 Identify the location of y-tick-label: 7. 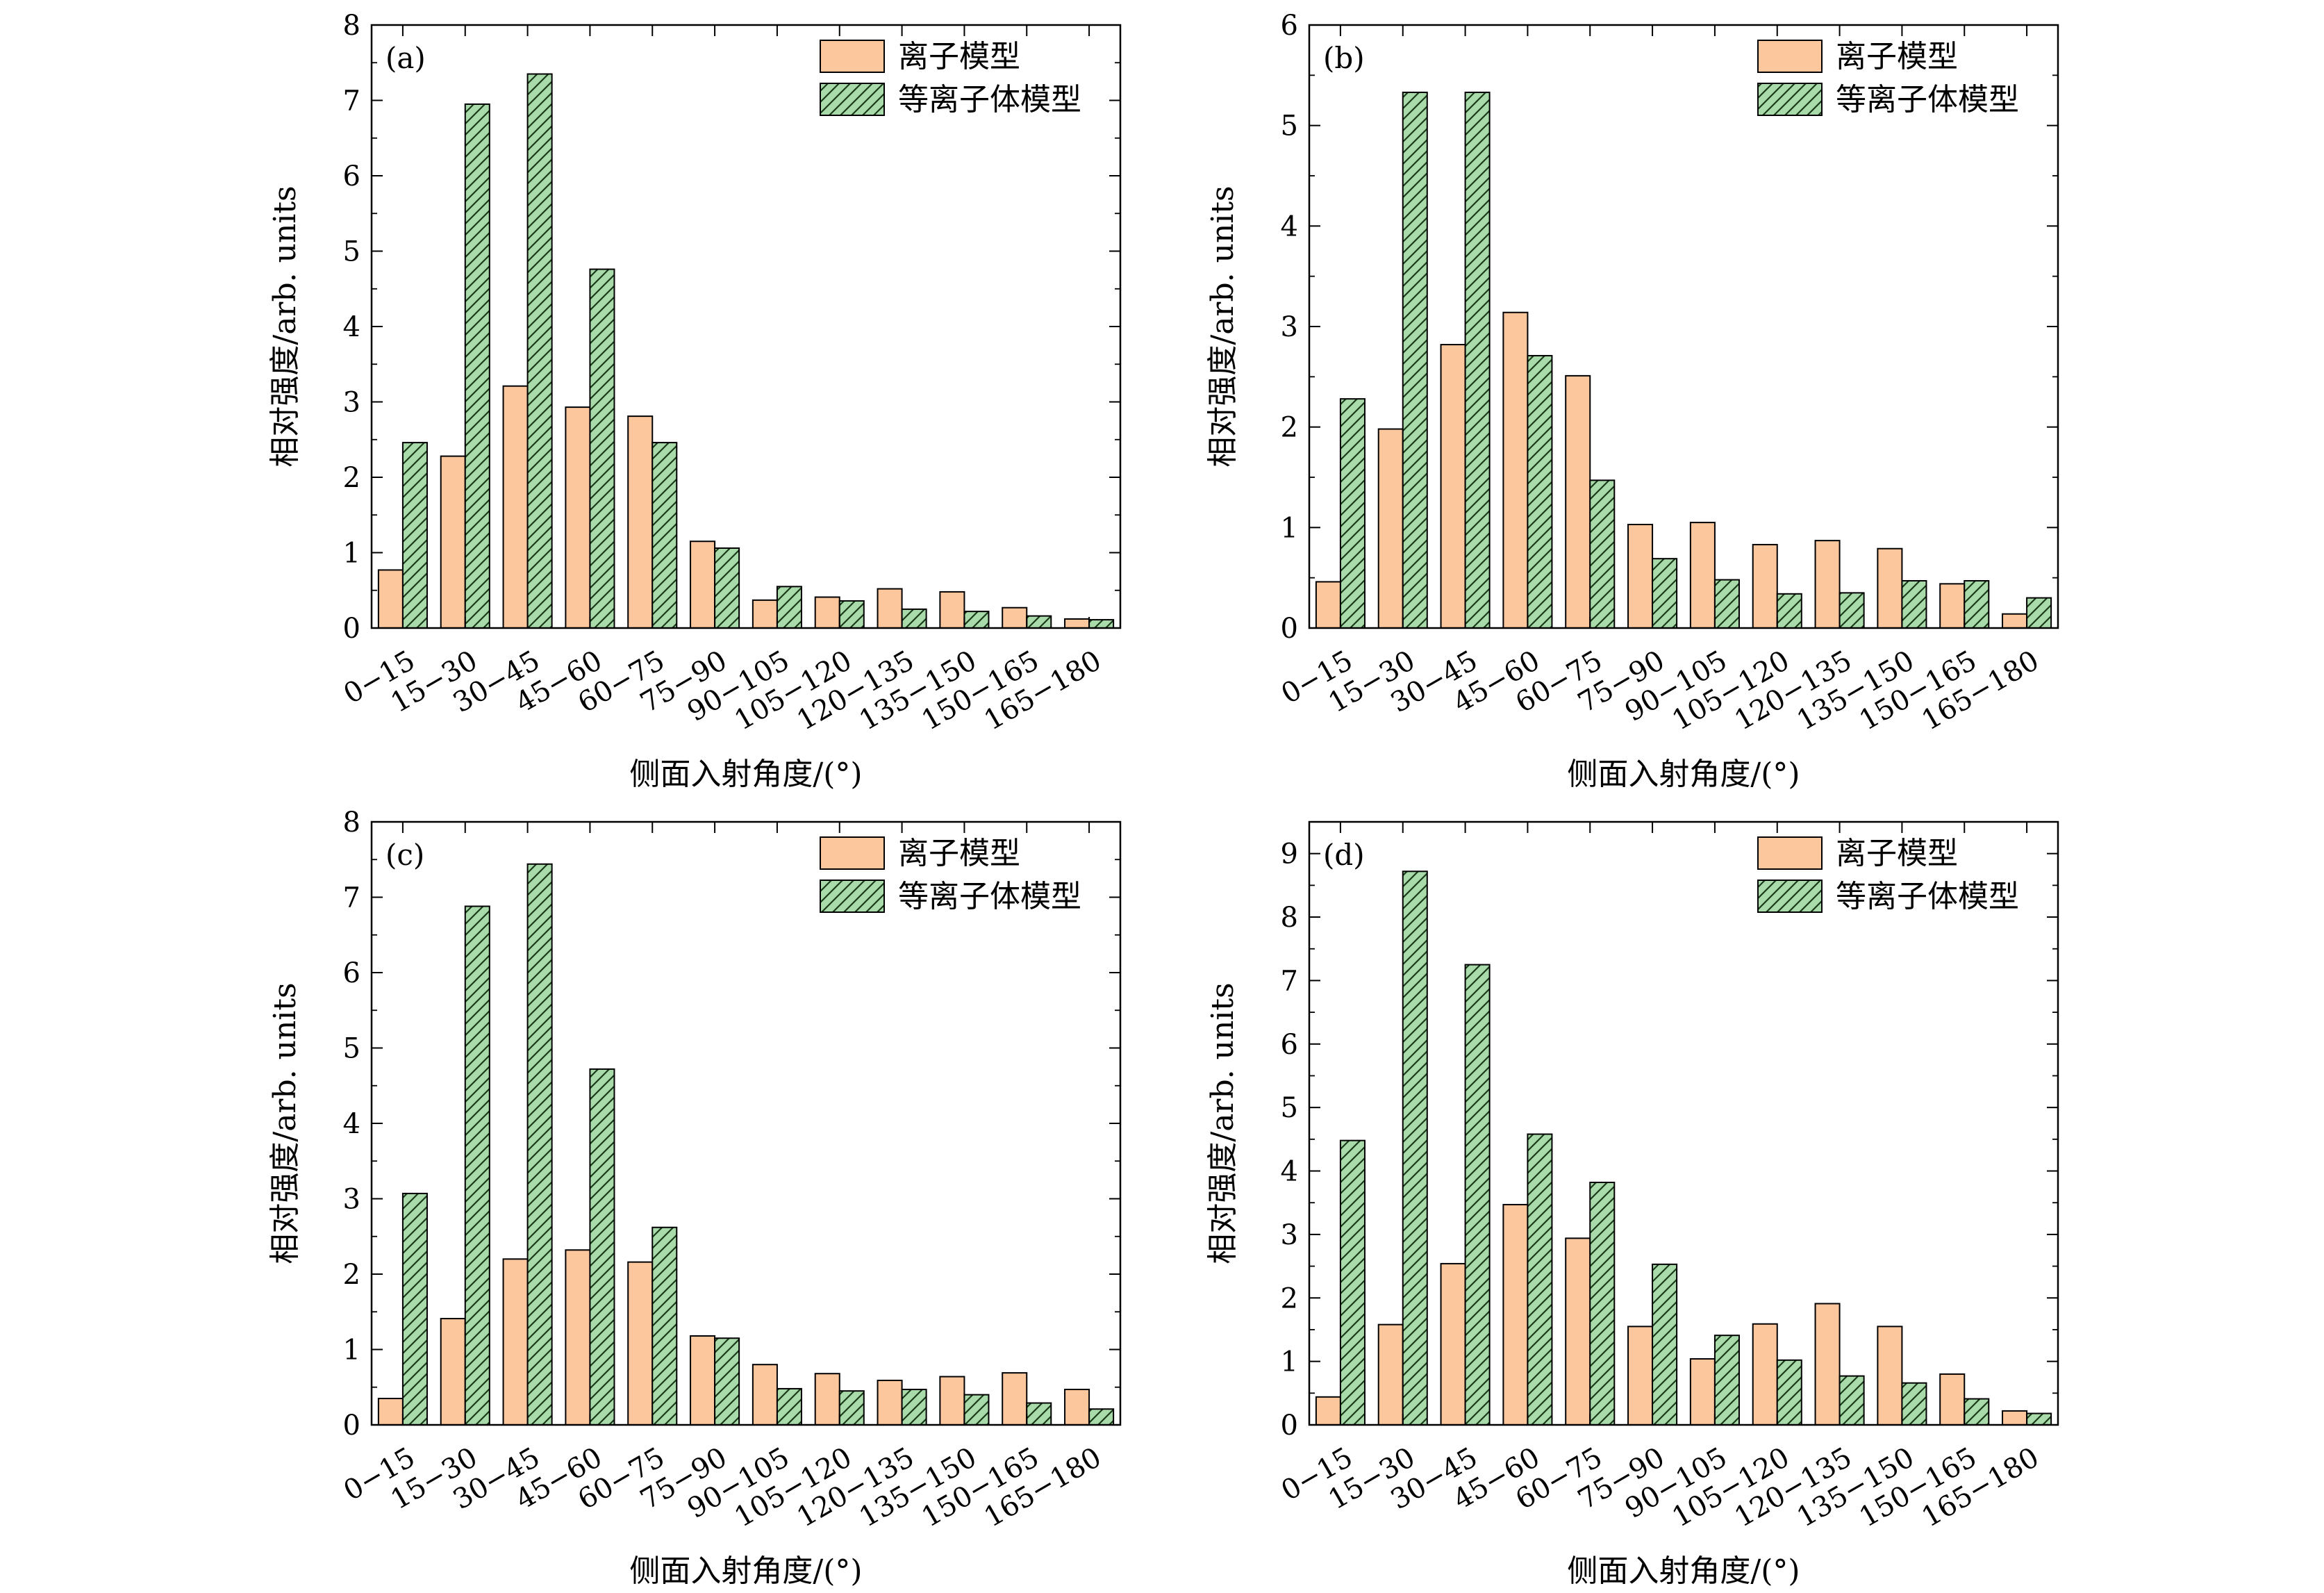
(1289, 981).